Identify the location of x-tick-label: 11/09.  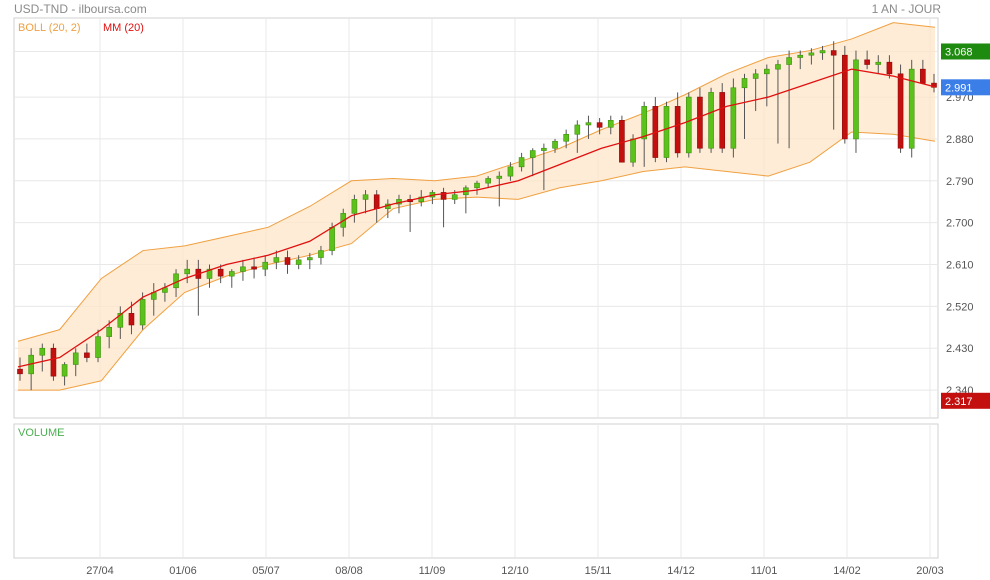
(432, 571).